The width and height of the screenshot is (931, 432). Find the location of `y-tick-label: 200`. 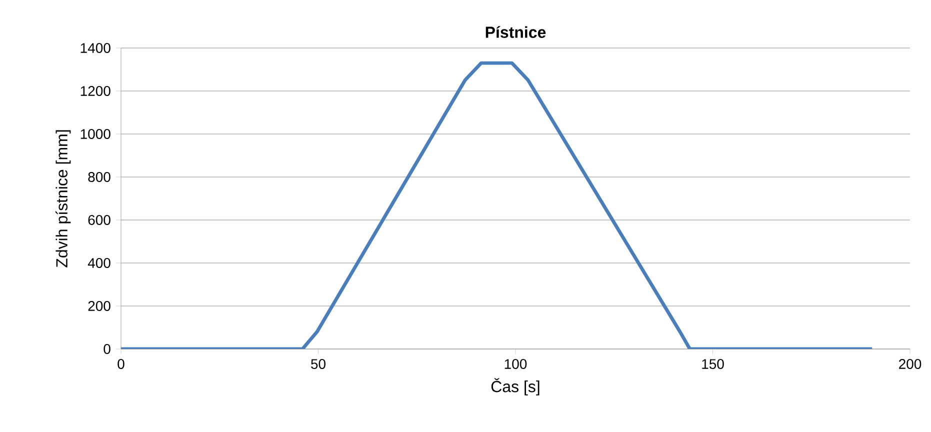

y-tick-label: 200 is located at coordinates (99, 306).